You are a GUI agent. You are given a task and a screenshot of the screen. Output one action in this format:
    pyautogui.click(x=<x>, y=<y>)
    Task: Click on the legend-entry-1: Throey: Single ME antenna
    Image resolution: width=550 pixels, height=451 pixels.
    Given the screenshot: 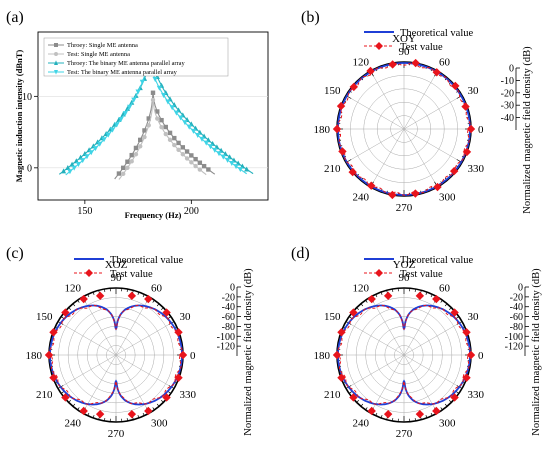 What is the action you would take?
    pyautogui.click(x=102, y=45)
    